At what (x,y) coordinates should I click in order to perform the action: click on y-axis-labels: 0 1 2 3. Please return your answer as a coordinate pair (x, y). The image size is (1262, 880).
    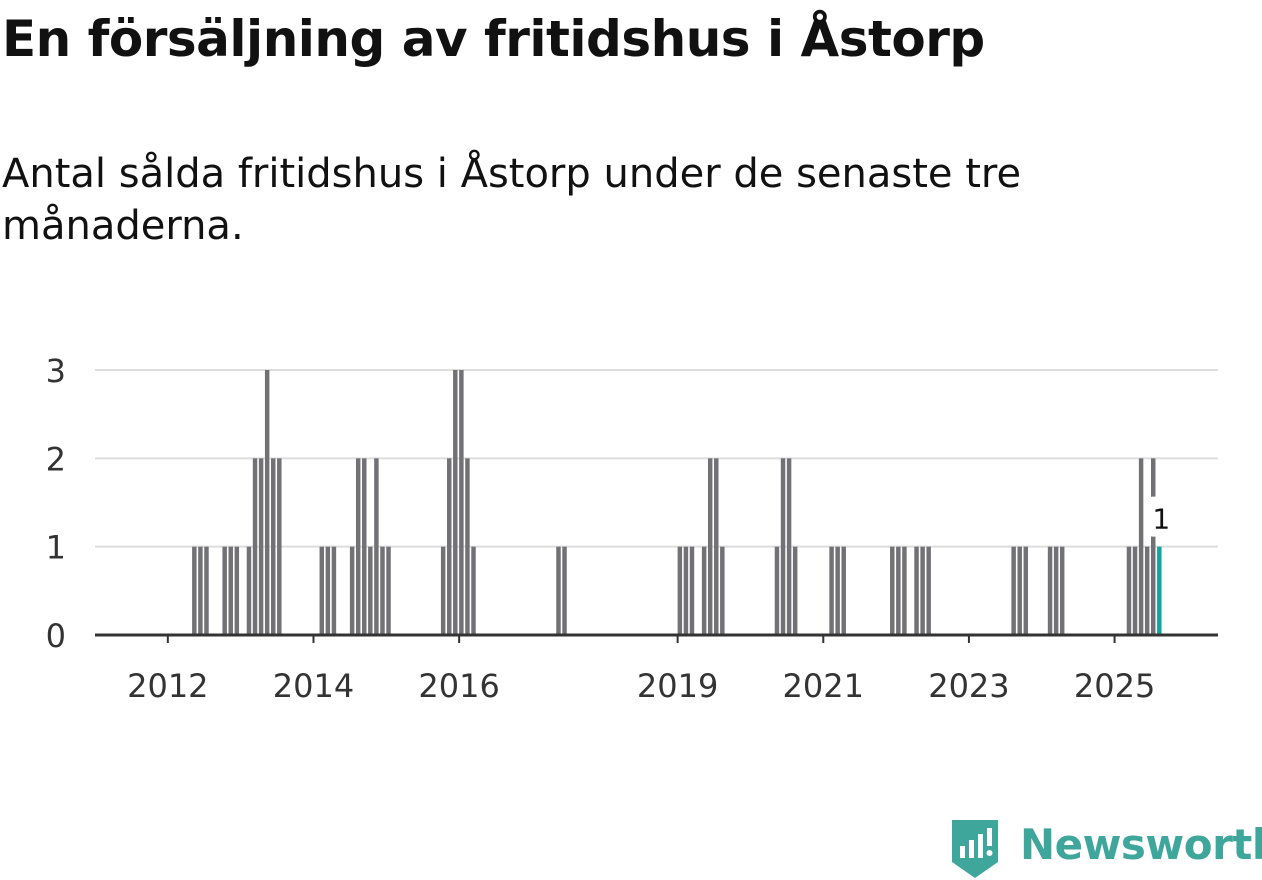
    Looking at the image, I should click on (56, 503).